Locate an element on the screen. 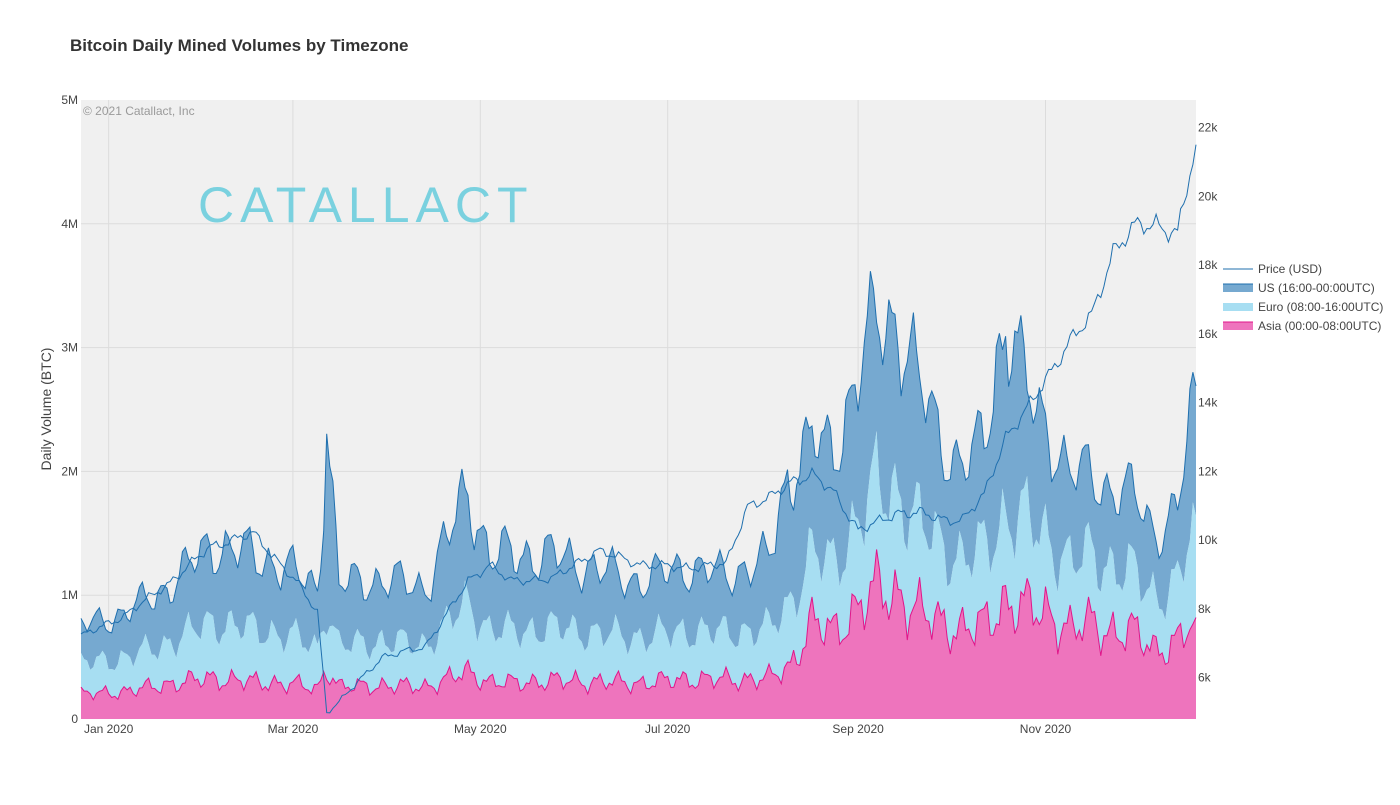 This screenshot has width=1400, height=805. legend-label: Asia (00:00-08:00UTC) is located at coordinates (1319, 326).